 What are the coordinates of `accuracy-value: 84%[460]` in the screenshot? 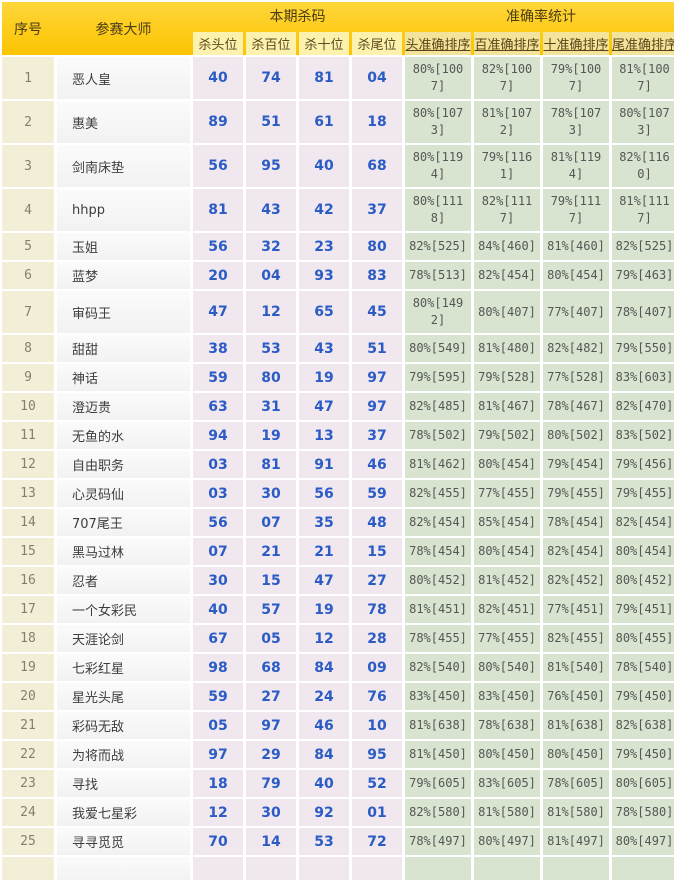 It's located at (507, 246).